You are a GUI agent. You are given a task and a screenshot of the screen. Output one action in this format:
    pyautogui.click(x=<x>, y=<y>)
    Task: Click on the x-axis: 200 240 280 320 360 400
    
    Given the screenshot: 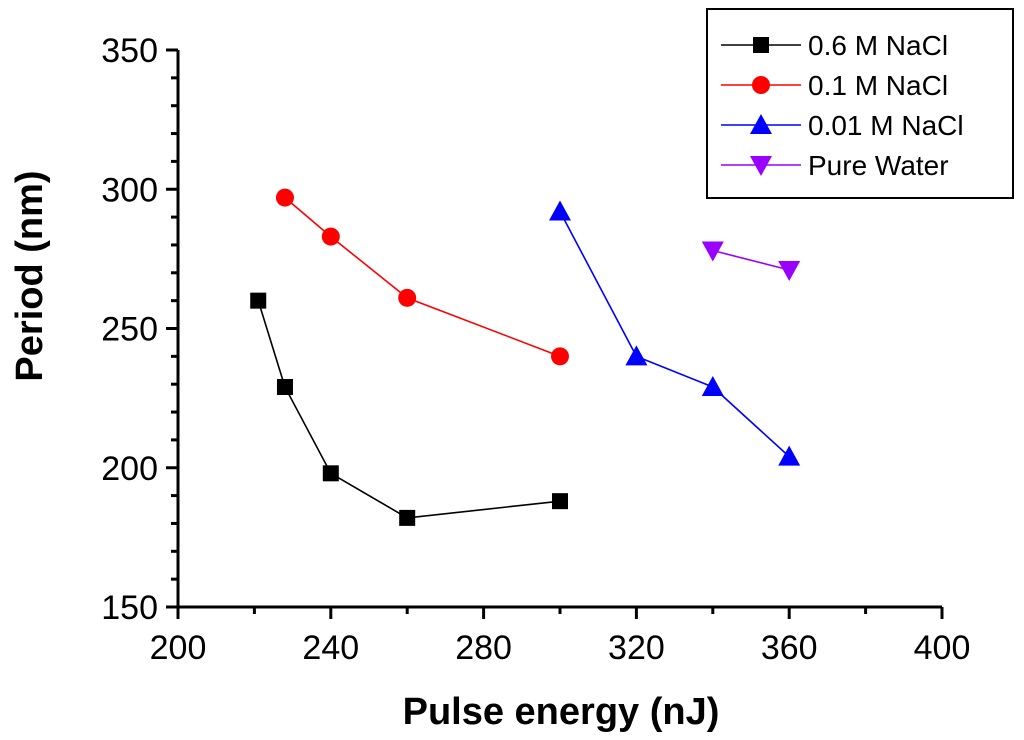 What is the action you would take?
    pyautogui.click(x=560, y=637)
    